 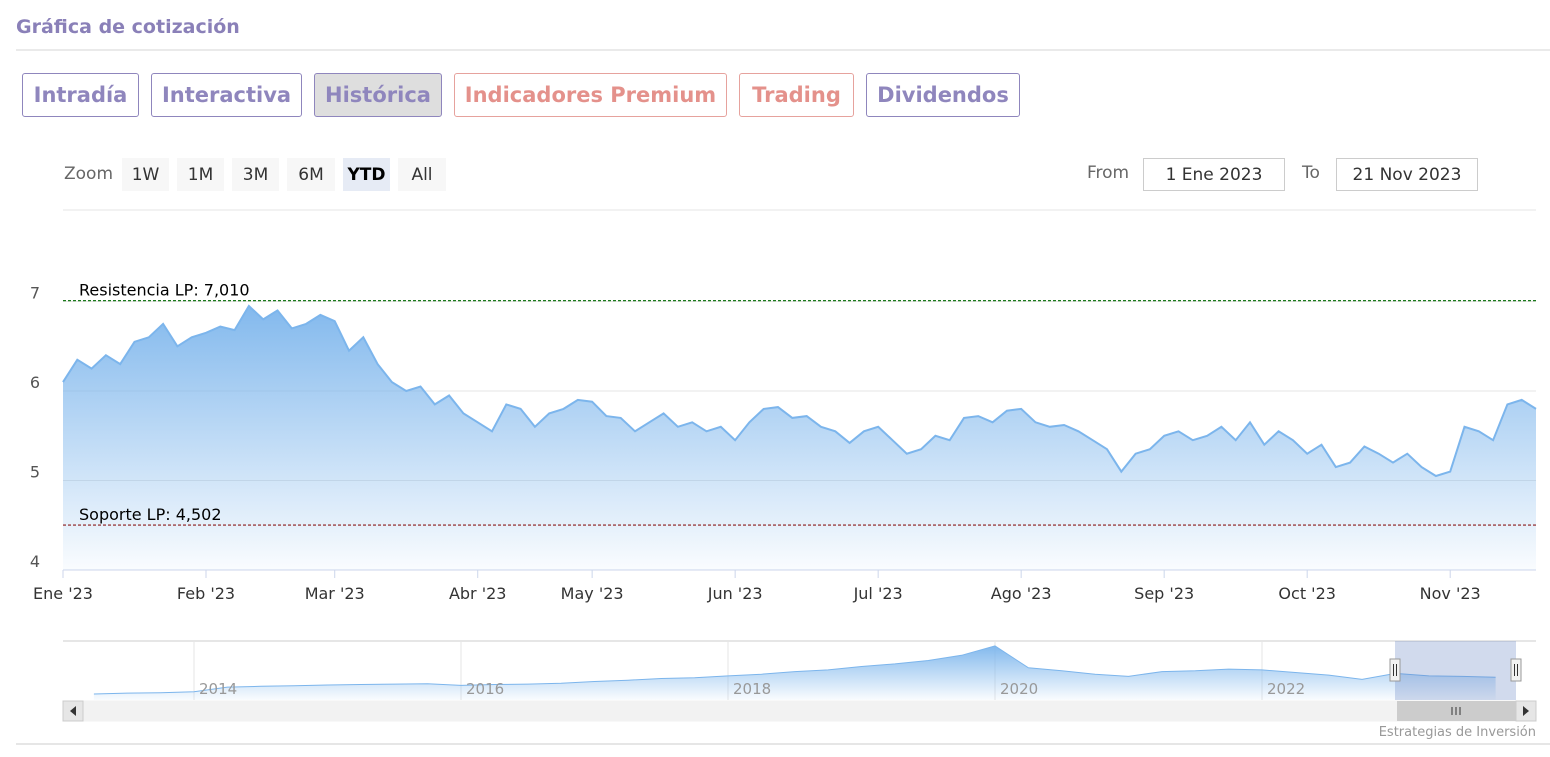 What do you see at coordinates (1450, 593) in the screenshot?
I see `x-tick-label: Nov '23` at bounding box center [1450, 593].